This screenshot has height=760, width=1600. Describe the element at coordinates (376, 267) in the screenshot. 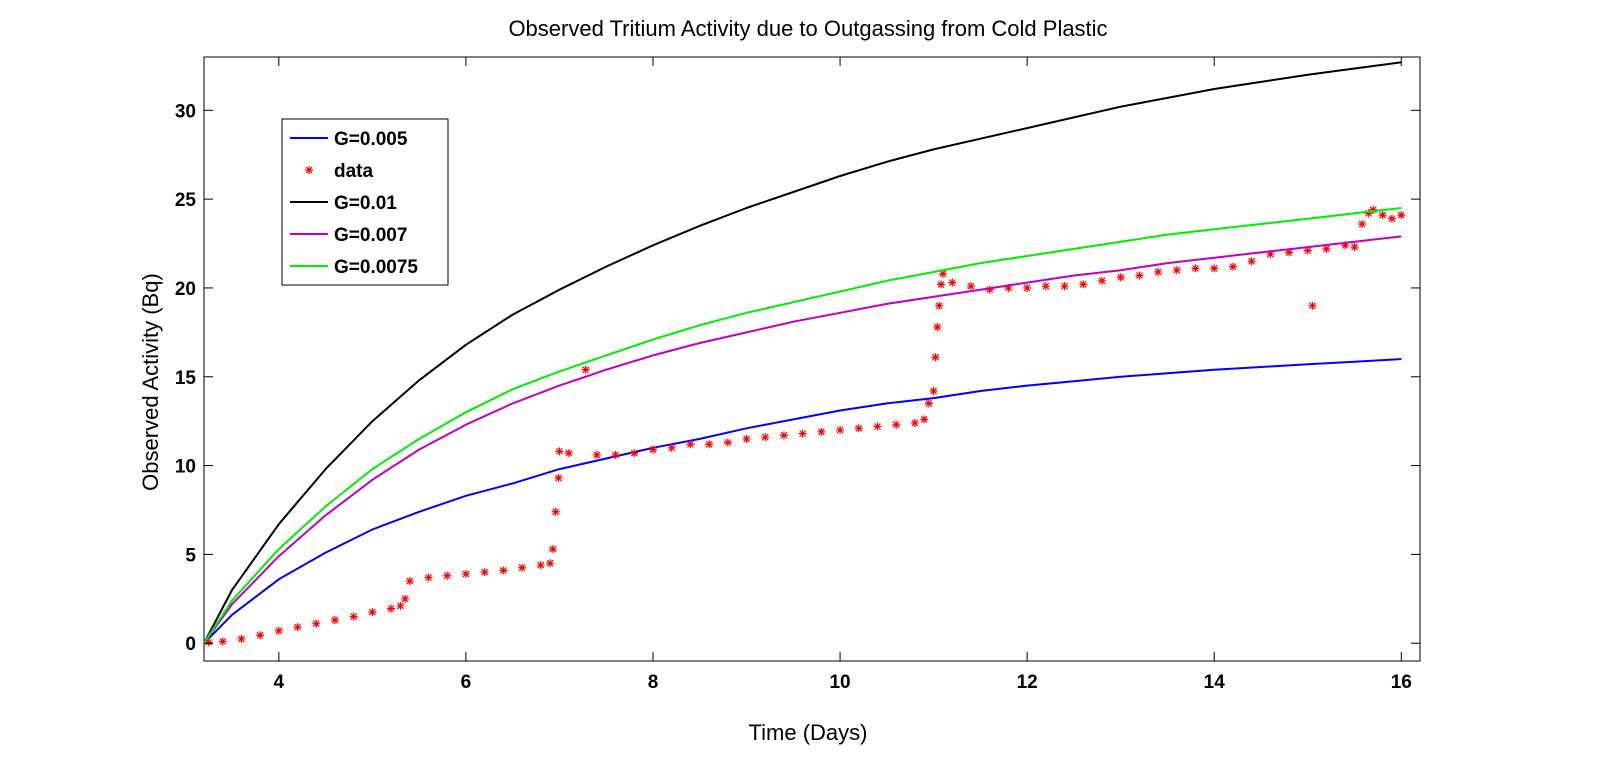

I see `legend-entry-label: G=0.0075` at that location.